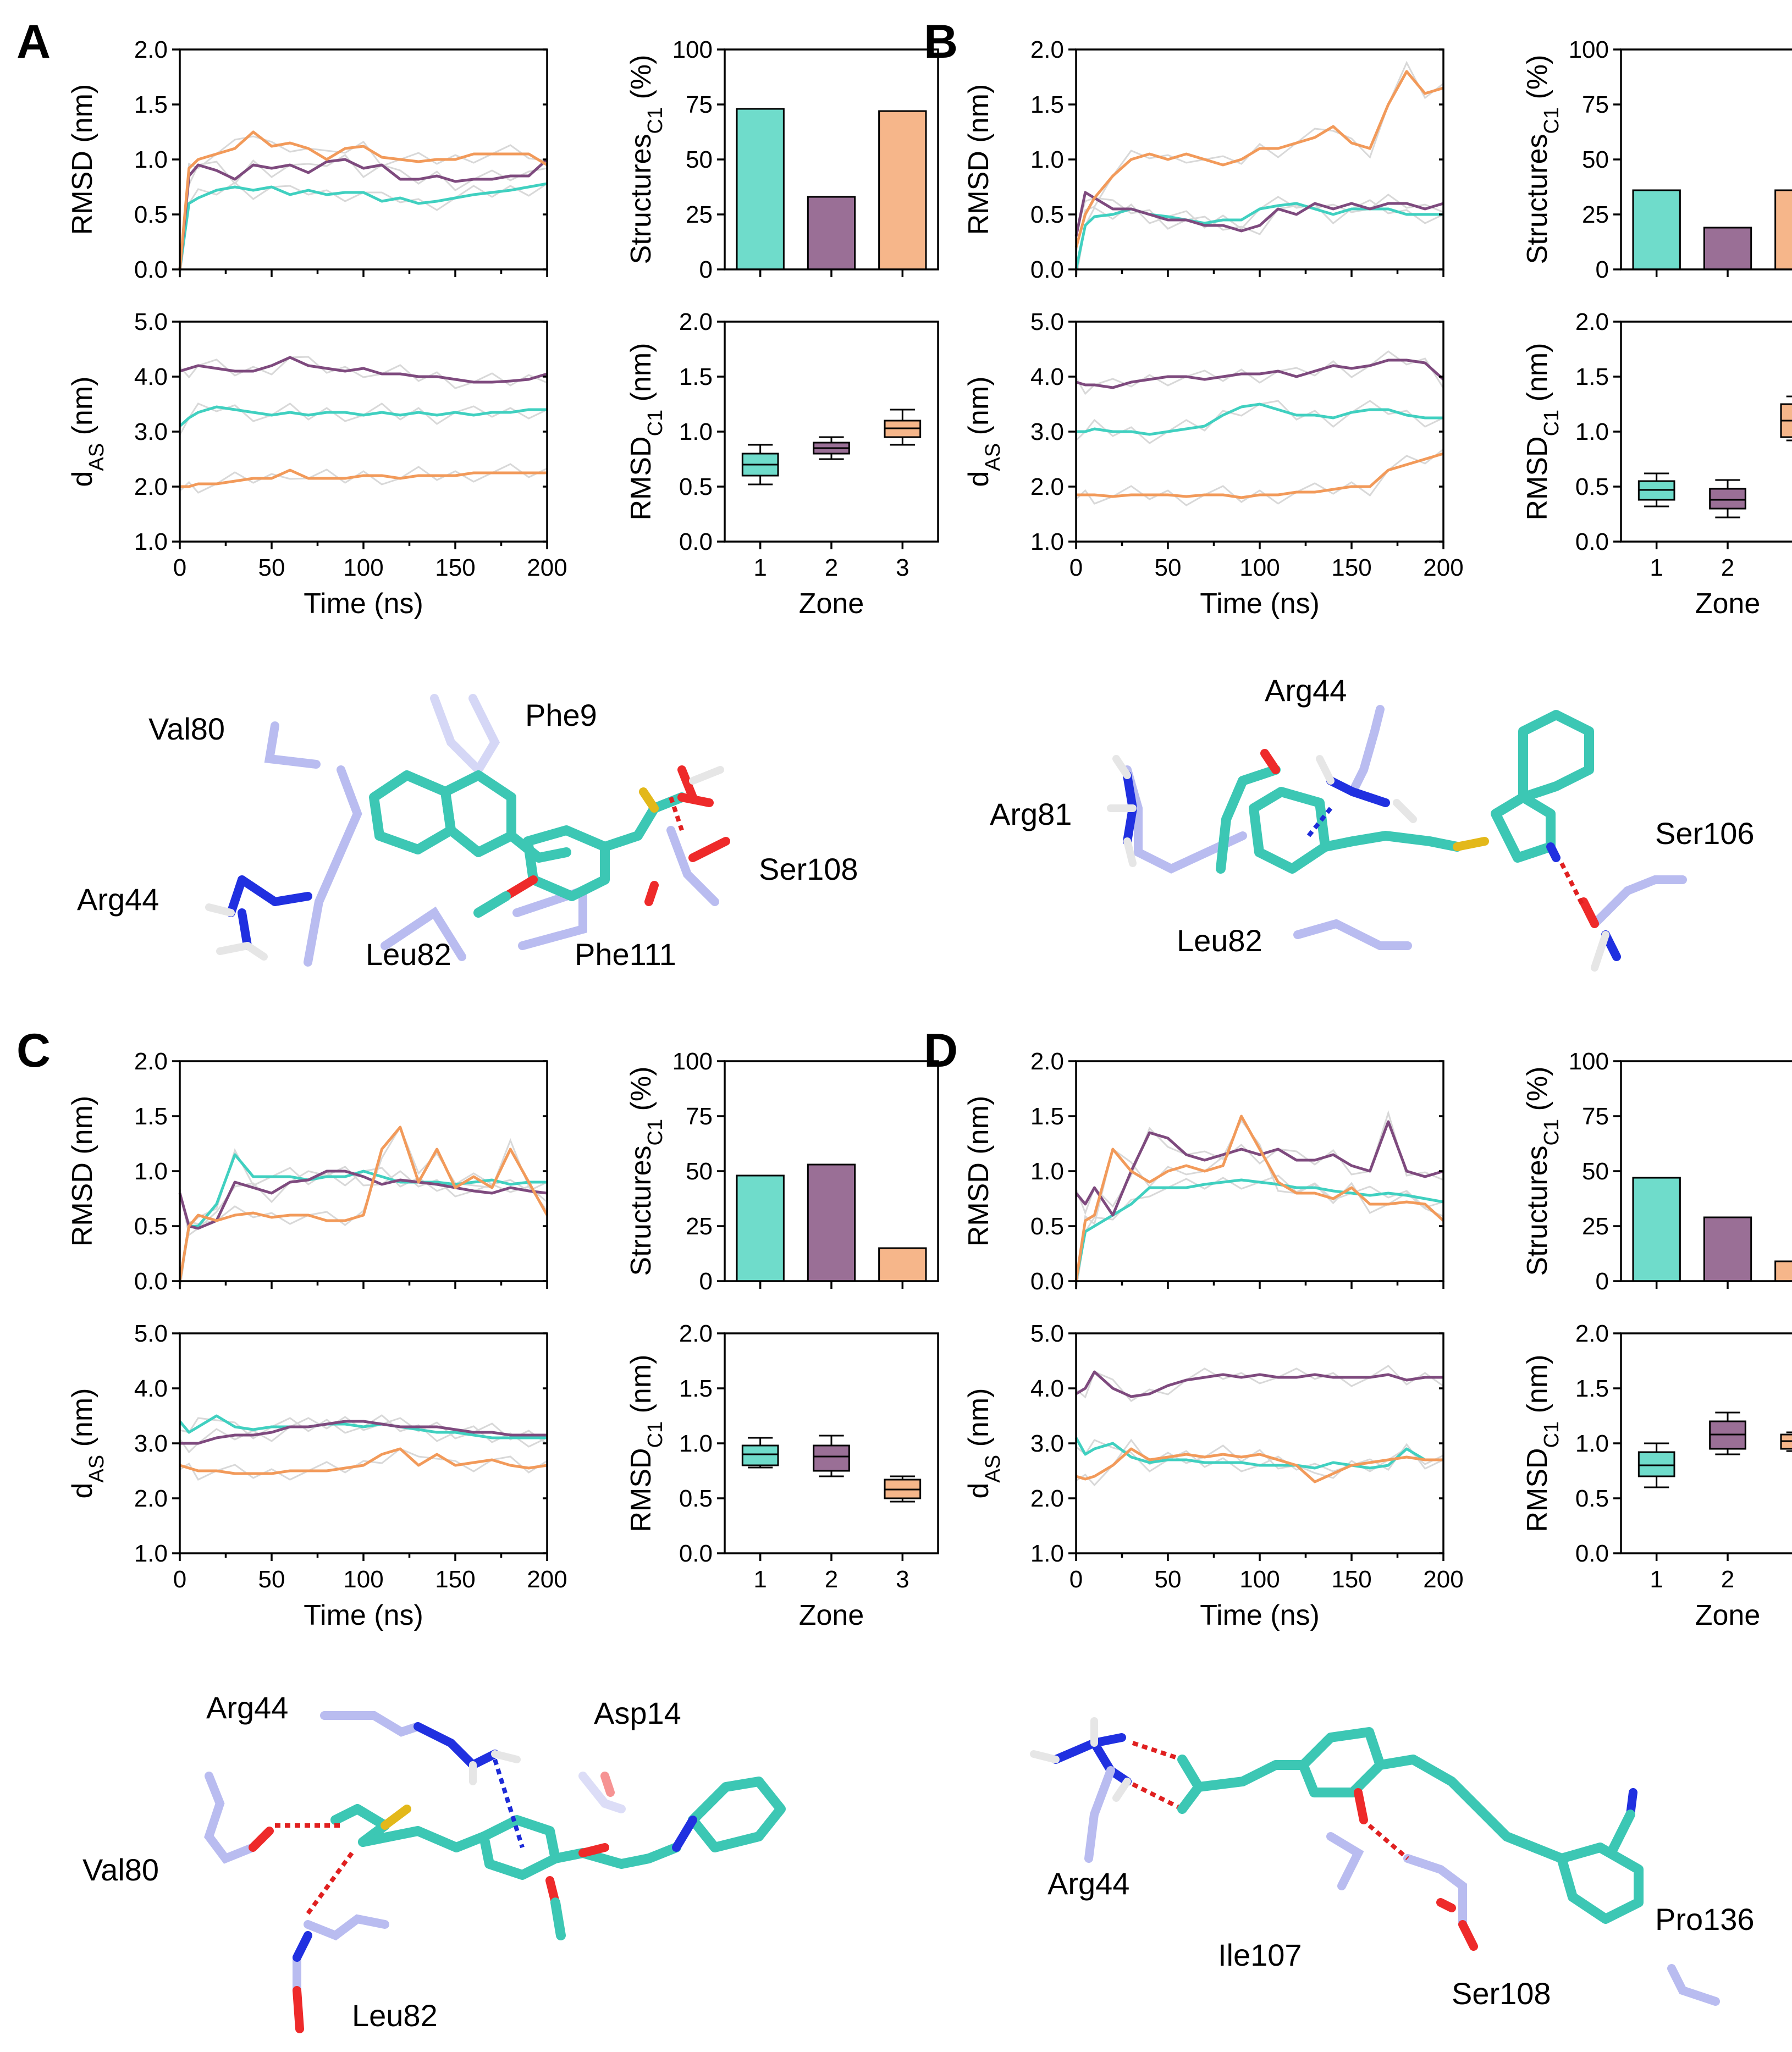 This screenshot has width=1792, height=2052. Describe the element at coordinates (1638, 901) in the screenshot. I see `ser106-sticks` at that location.